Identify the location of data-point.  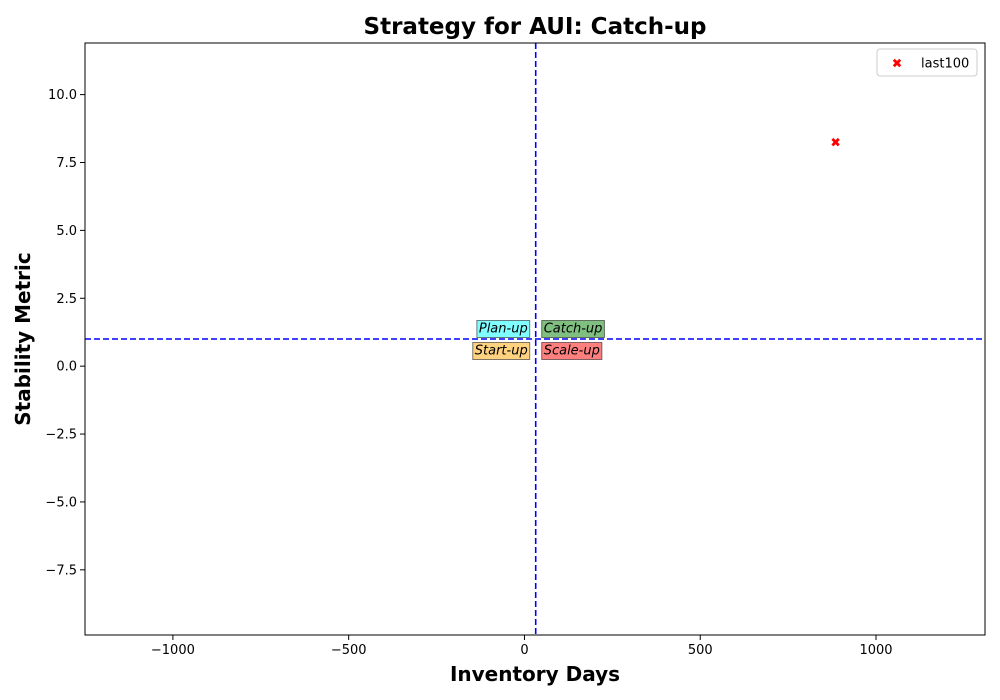
(835, 142).